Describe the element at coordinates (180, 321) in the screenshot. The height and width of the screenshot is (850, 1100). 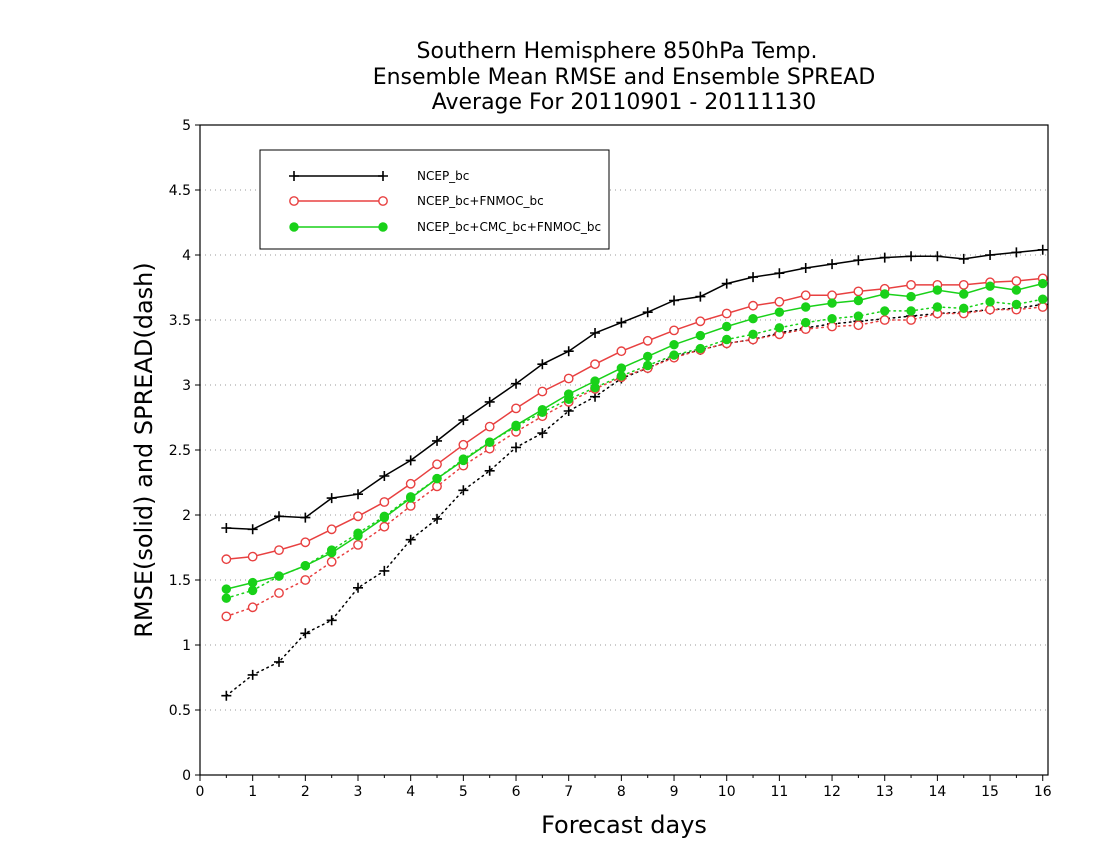
I see `y-tick-label: 3.5` at that location.